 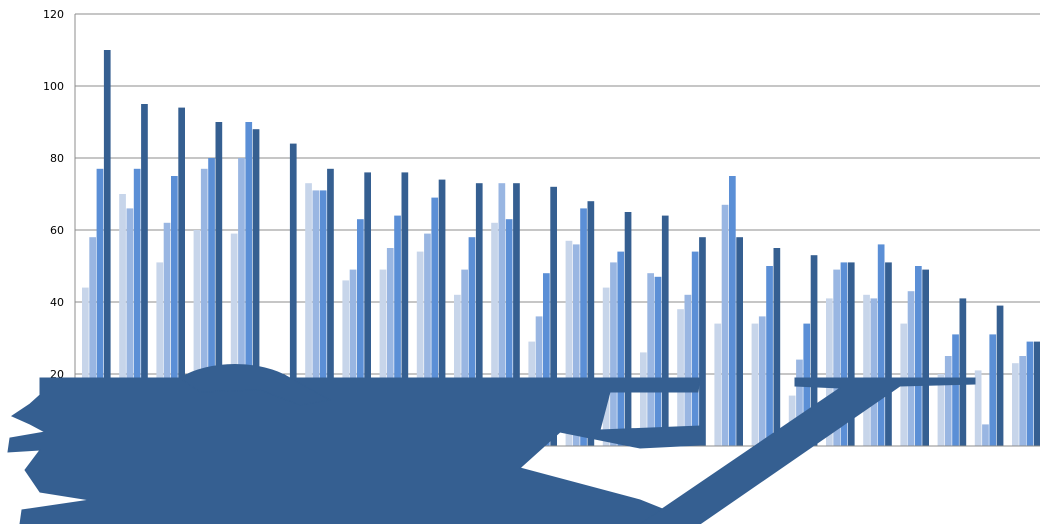 What do you see at coordinates (53, 14) in the screenshot?
I see `y-tick-label: 120` at bounding box center [53, 14].